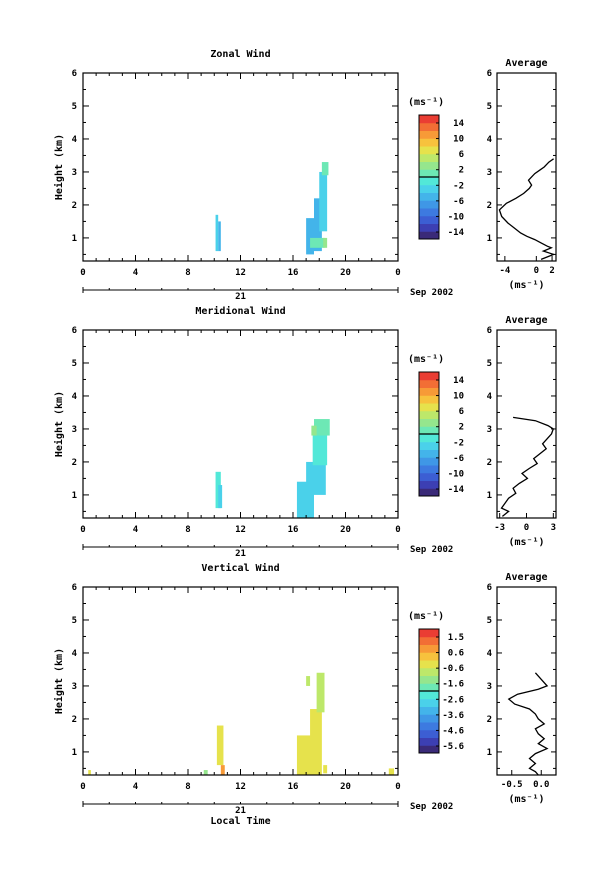 The width and height of the screenshot is (610, 873). I want to click on panel3-colorbar-label-3: -1.6, so click(453, 685).